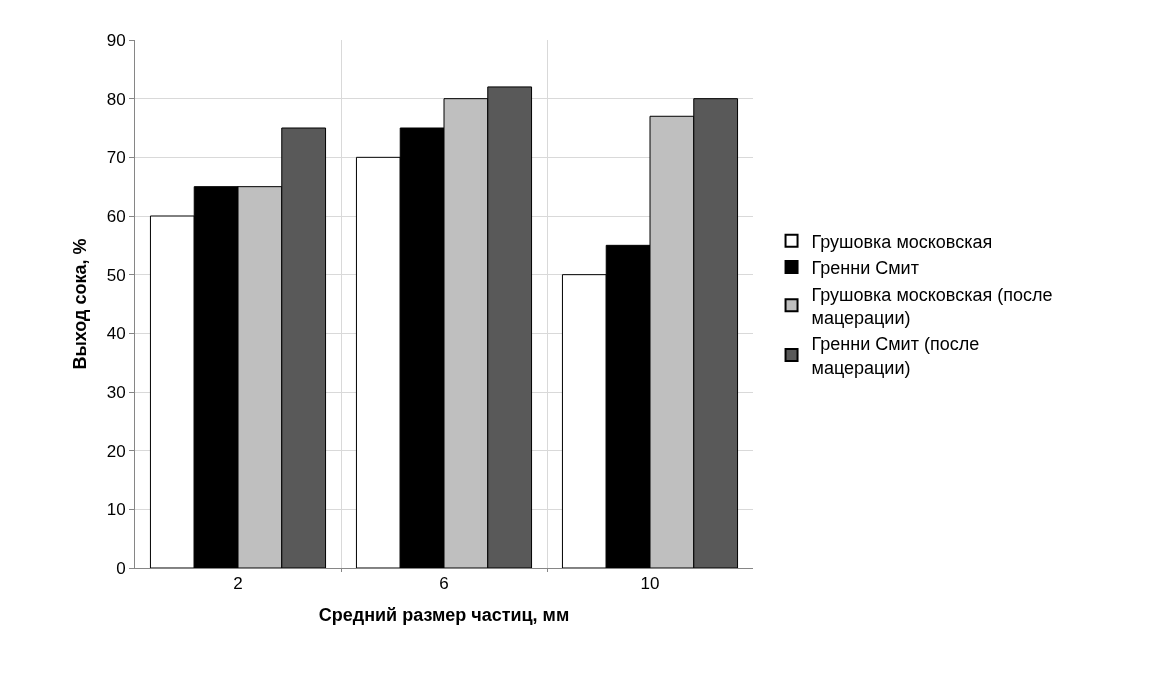 The height and width of the screenshot is (678, 1153). Describe the element at coordinates (444, 584) in the screenshot. I see `x-tick-label: 6` at that location.